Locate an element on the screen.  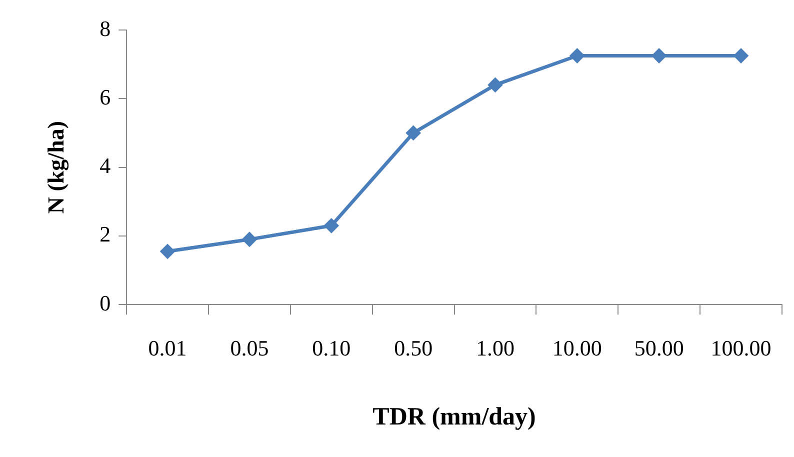
y-tick-label: 4 is located at coordinates (105, 165).